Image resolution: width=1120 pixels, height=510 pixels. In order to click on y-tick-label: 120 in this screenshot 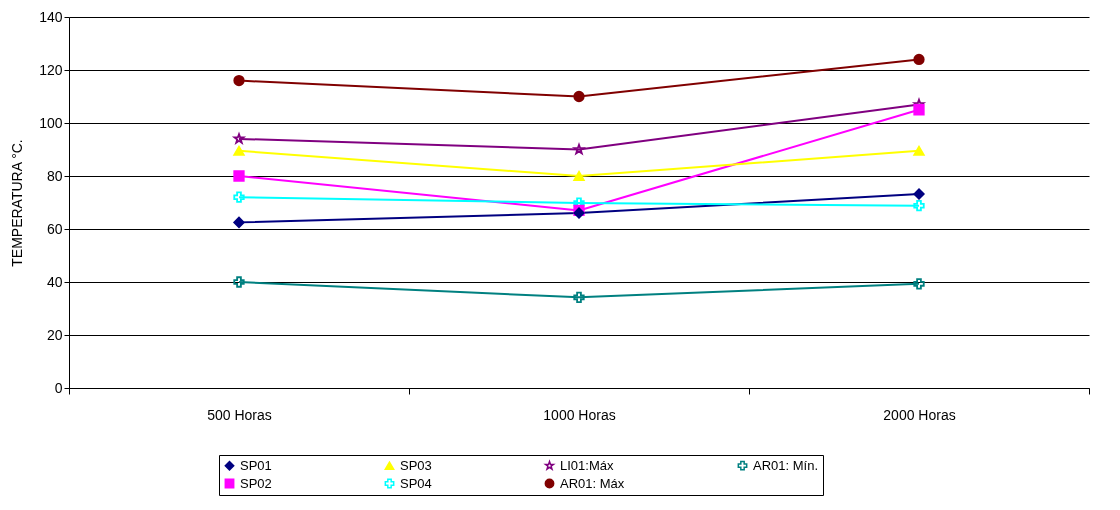, I will do `click(51, 69)`.